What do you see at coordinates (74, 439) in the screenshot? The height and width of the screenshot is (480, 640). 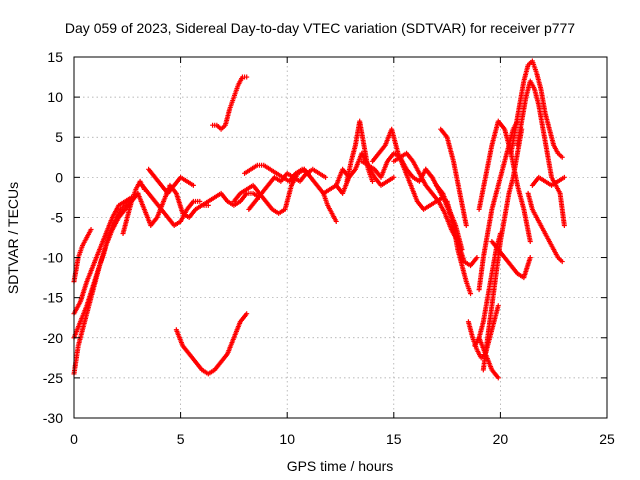 I see `x-tick-label: 0` at bounding box center [74, 439].